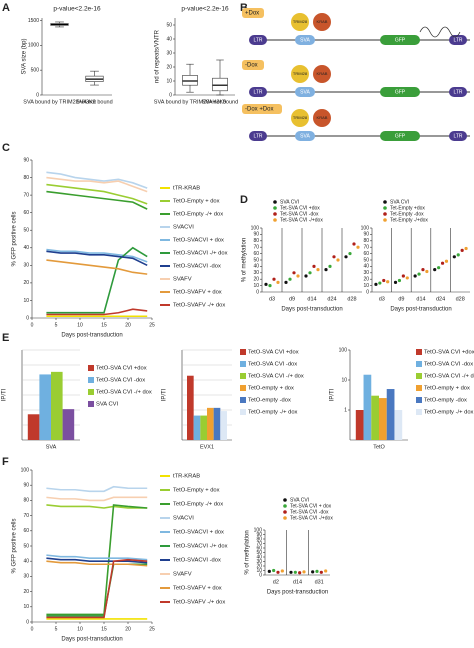  I want to click on chart-title: p-value<2.2e-16, so click(205, 9).